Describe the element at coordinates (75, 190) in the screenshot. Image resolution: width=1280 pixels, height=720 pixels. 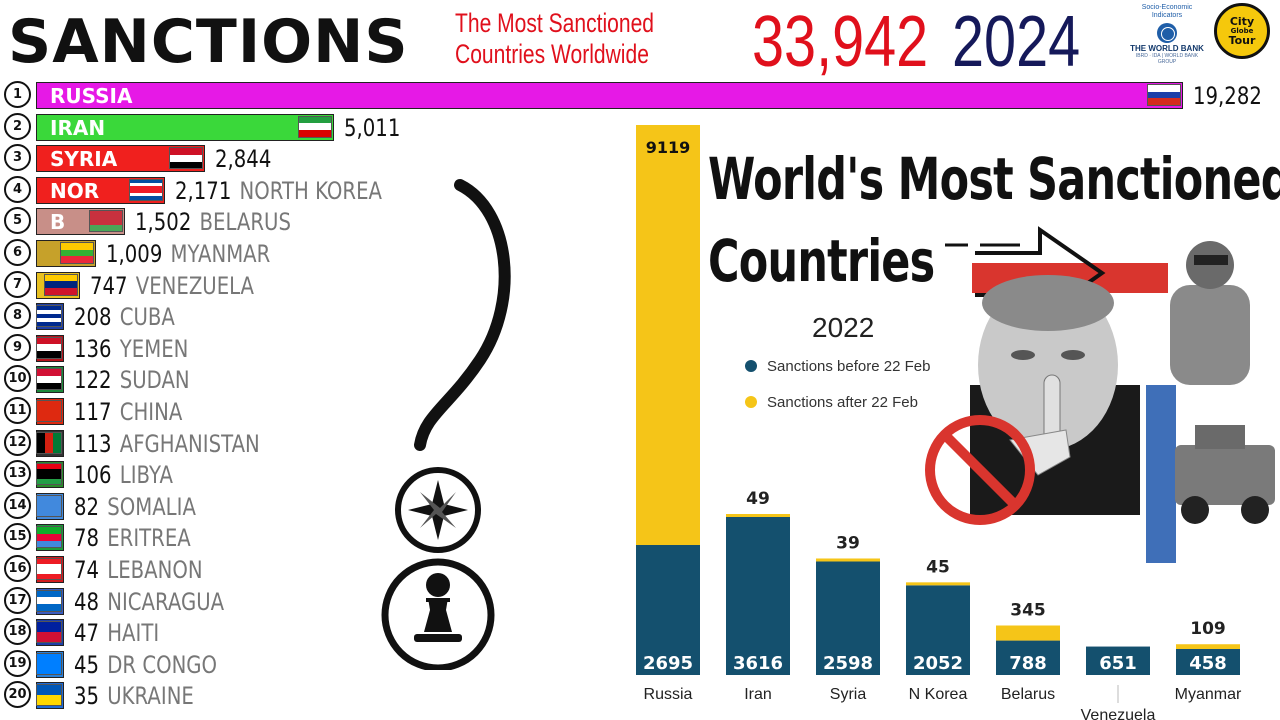
I see `bar-label: NOR` at that location.